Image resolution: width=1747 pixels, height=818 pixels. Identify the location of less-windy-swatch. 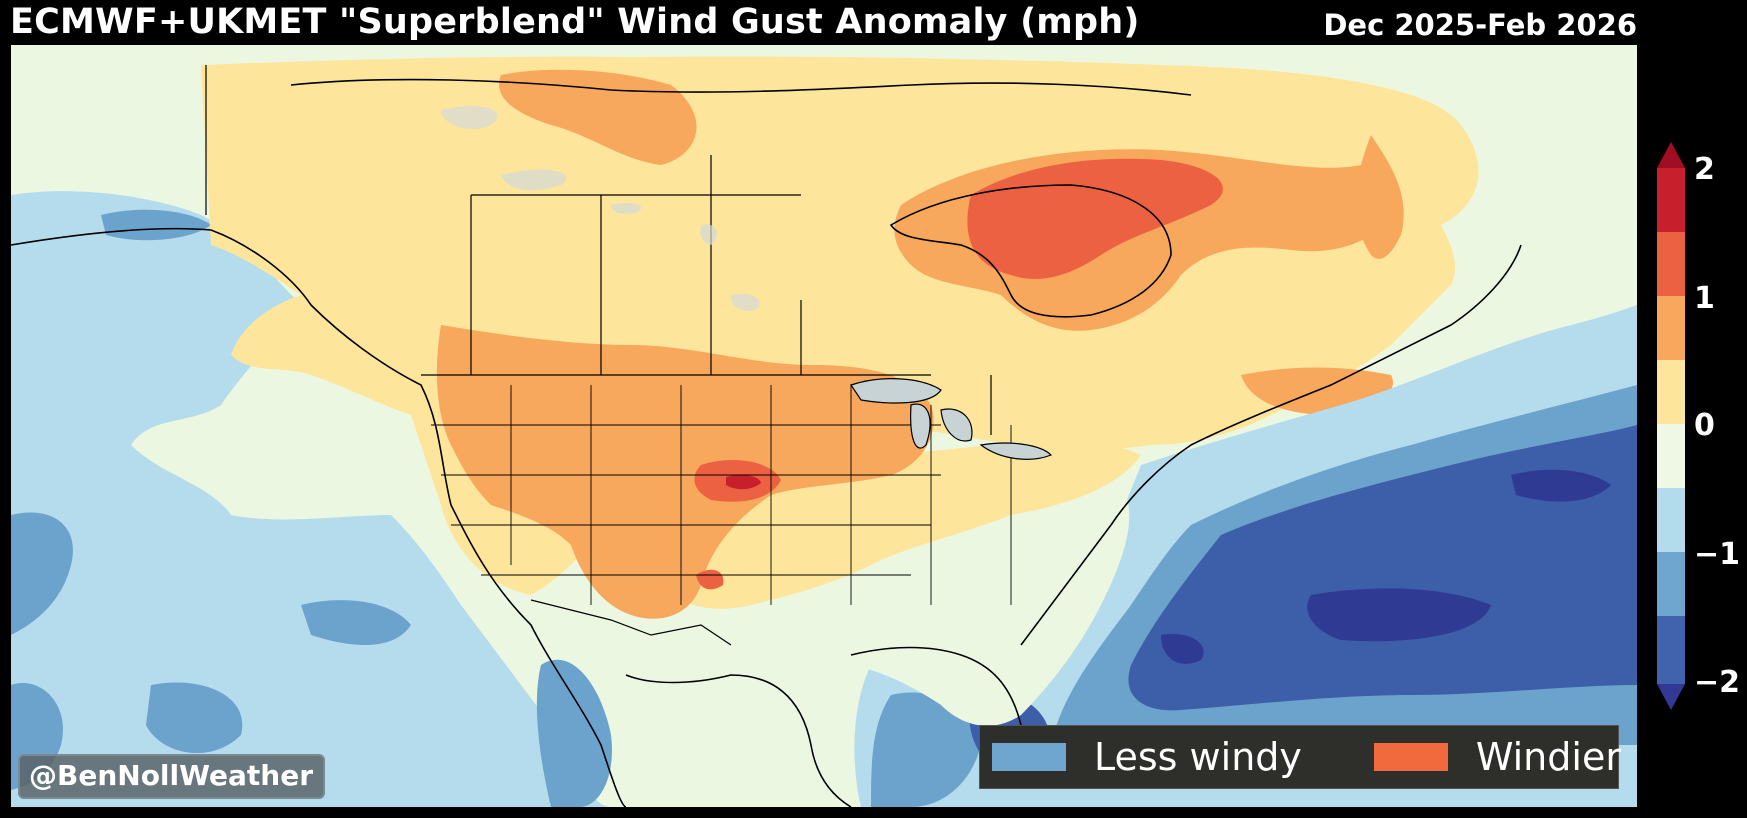
(1029, 757).